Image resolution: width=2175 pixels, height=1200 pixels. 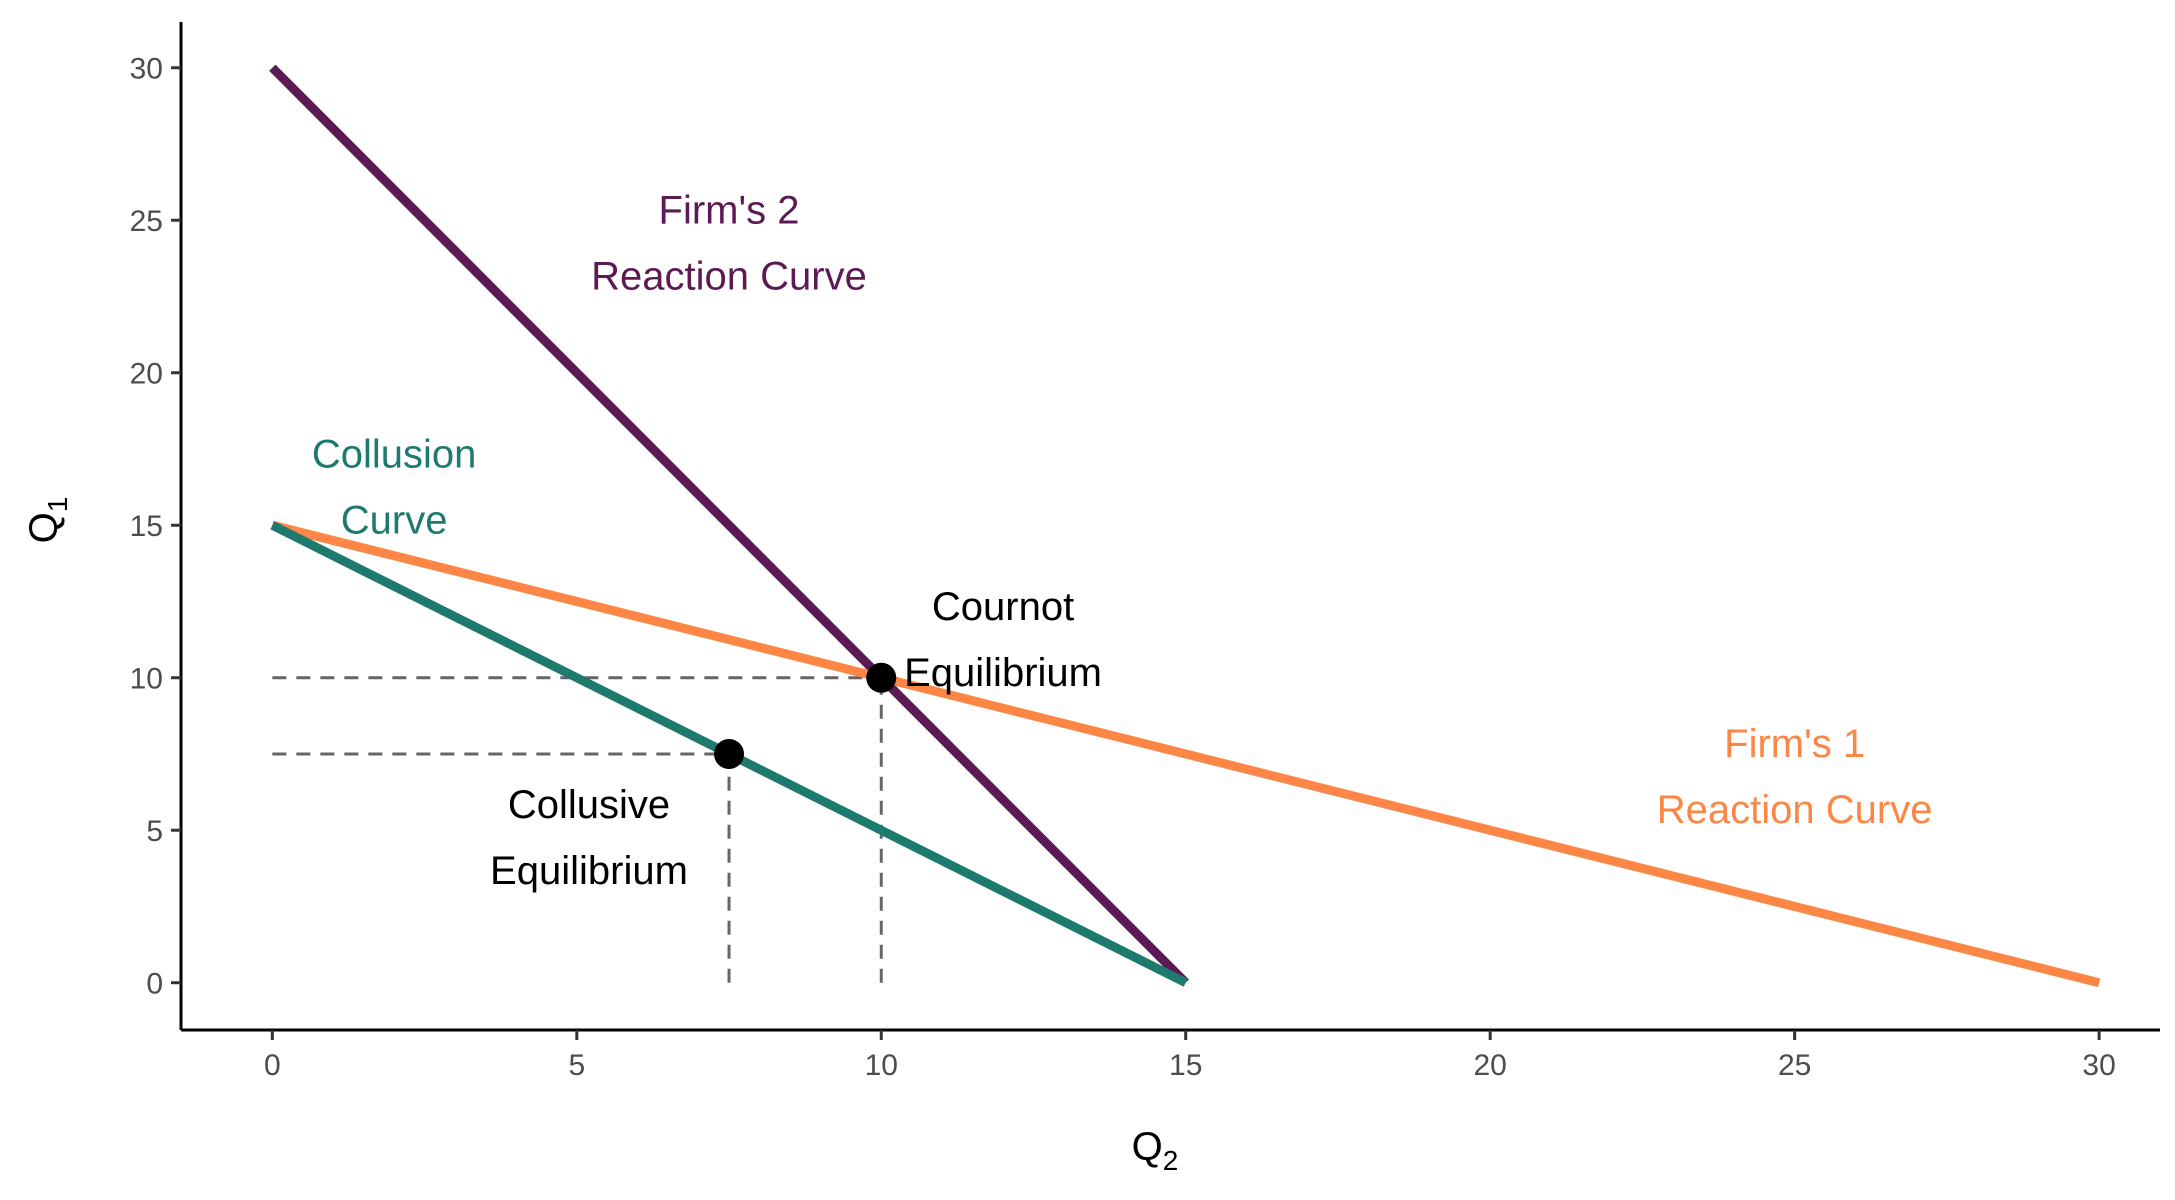 I want to click on firm1-label-line-2: Reaction Curve, so click(x=1795, y=810).